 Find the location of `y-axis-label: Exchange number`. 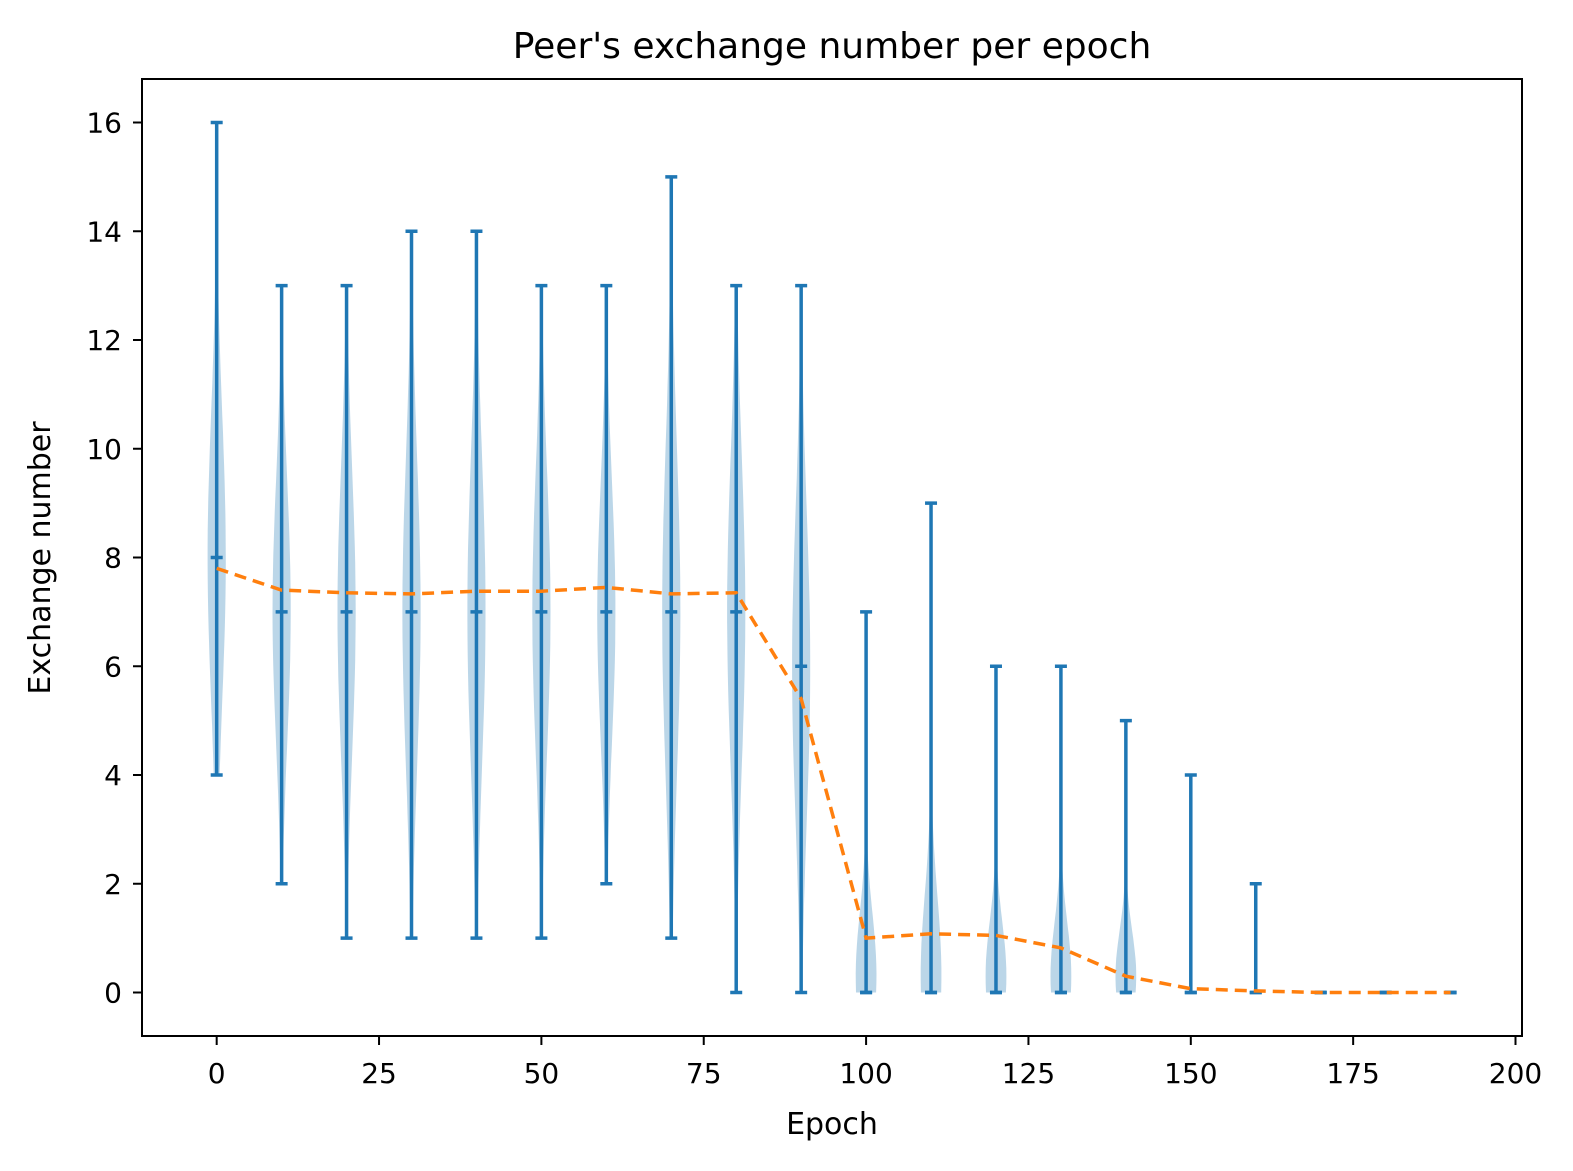

y-axis-label: Exchange number is located at coordinates (40, 558).